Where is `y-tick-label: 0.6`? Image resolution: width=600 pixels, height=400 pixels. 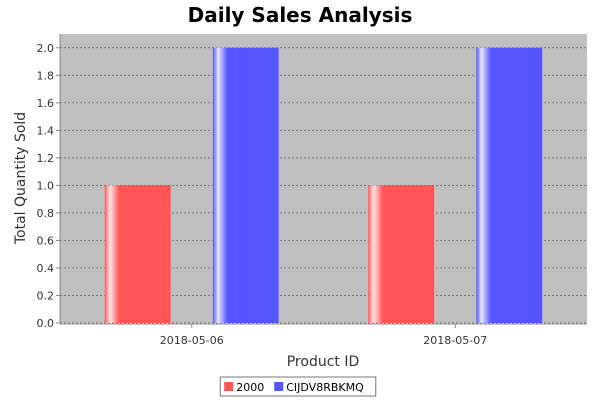 y-tick-label: 0.6 is located at coordinates (46, 240).